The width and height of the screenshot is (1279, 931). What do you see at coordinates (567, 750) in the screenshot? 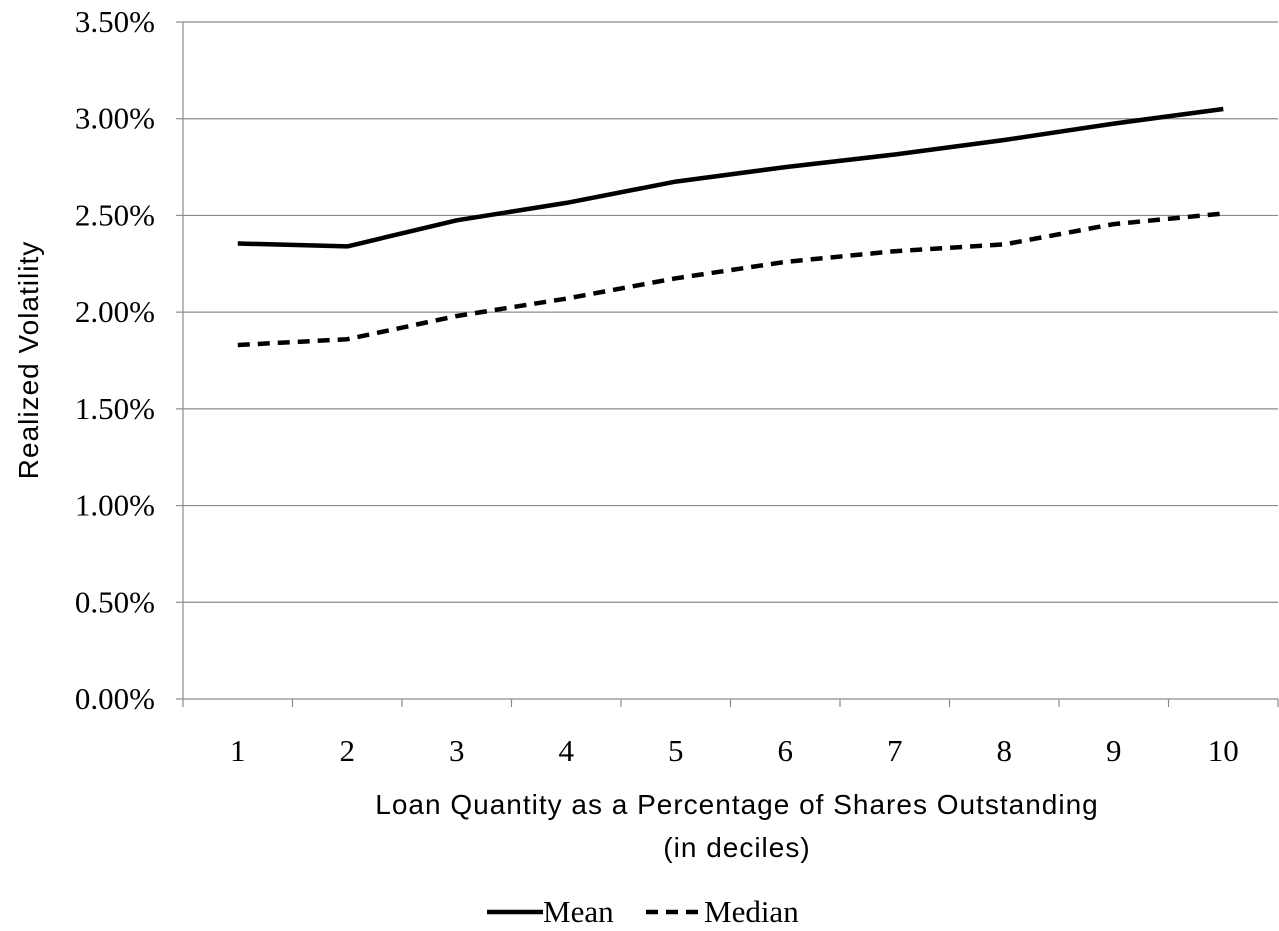
I see `x-tick-label: 4` at bounding box center [567, 750].